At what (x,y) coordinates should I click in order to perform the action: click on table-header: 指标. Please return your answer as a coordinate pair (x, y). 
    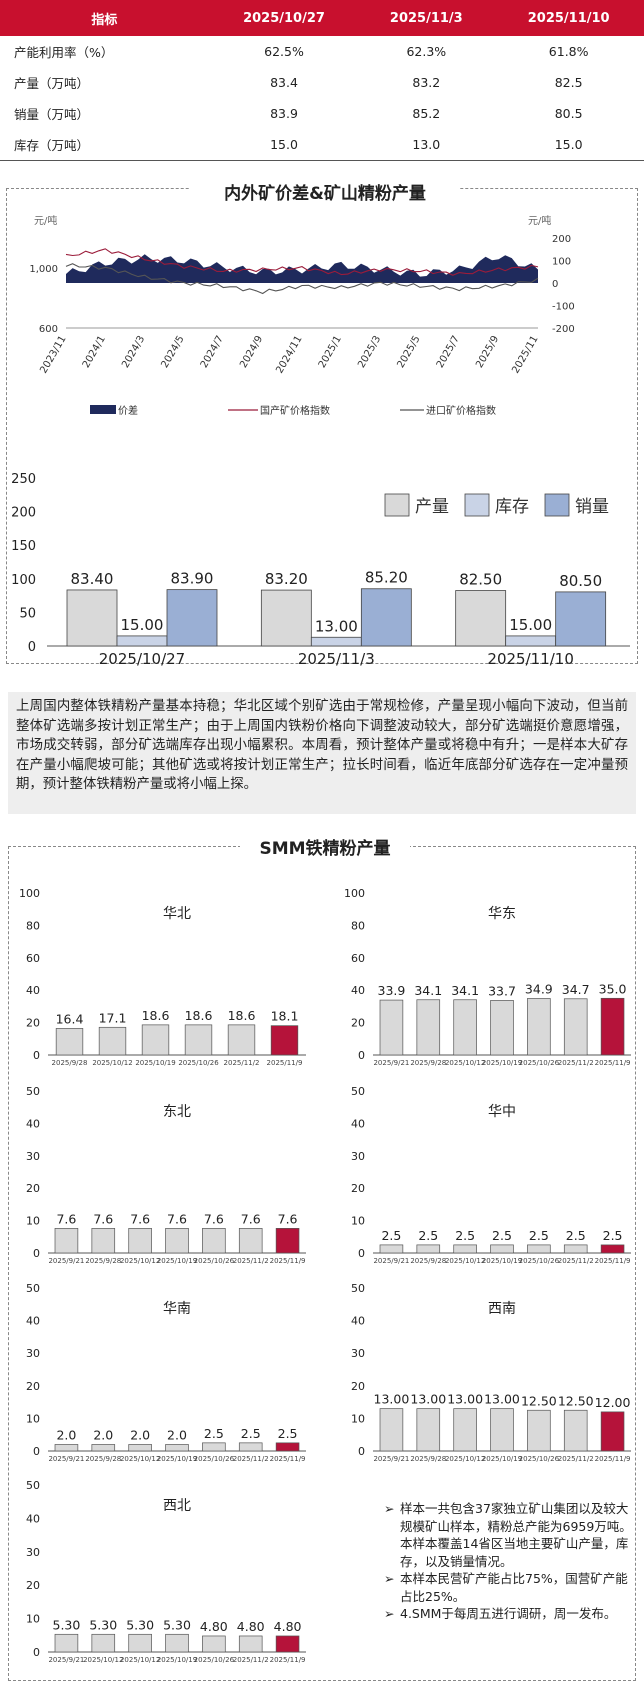
    Looking at the image, I should click on (104, 18).